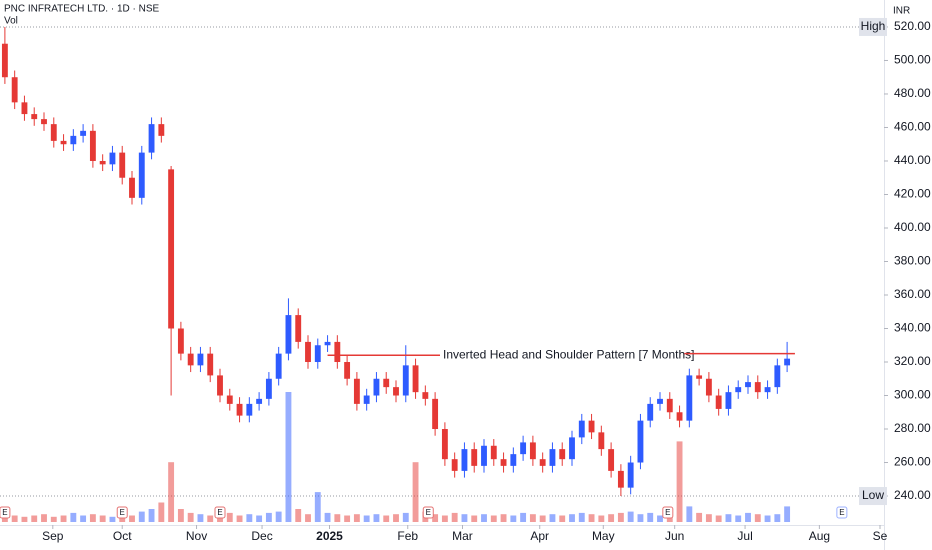 The width and height of the screenshot is (932, 550). Describe the element at coordinates (53, 536) in the screenshot. I see `x-tick-label: Sep` at that location.